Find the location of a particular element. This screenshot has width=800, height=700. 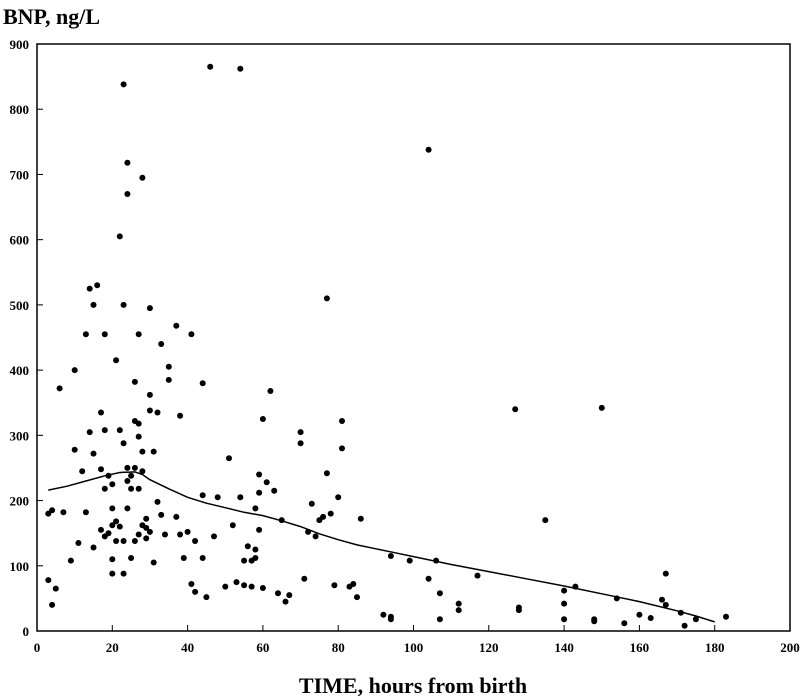

y-tick-label: 200 is located at coordinates (20, 501).